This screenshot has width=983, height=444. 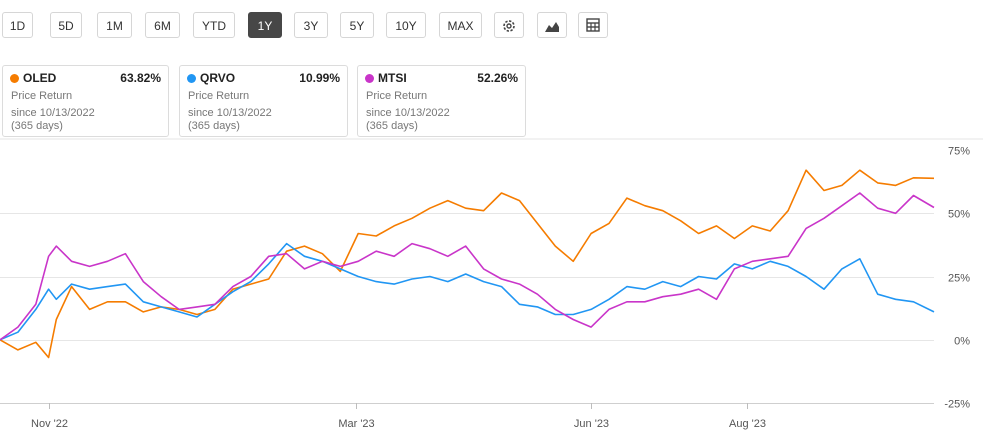 What do you see at coordinates (218, 78) in the screenshot?
I see `card-ticker: QRVO` at bounding box center [218, 78].